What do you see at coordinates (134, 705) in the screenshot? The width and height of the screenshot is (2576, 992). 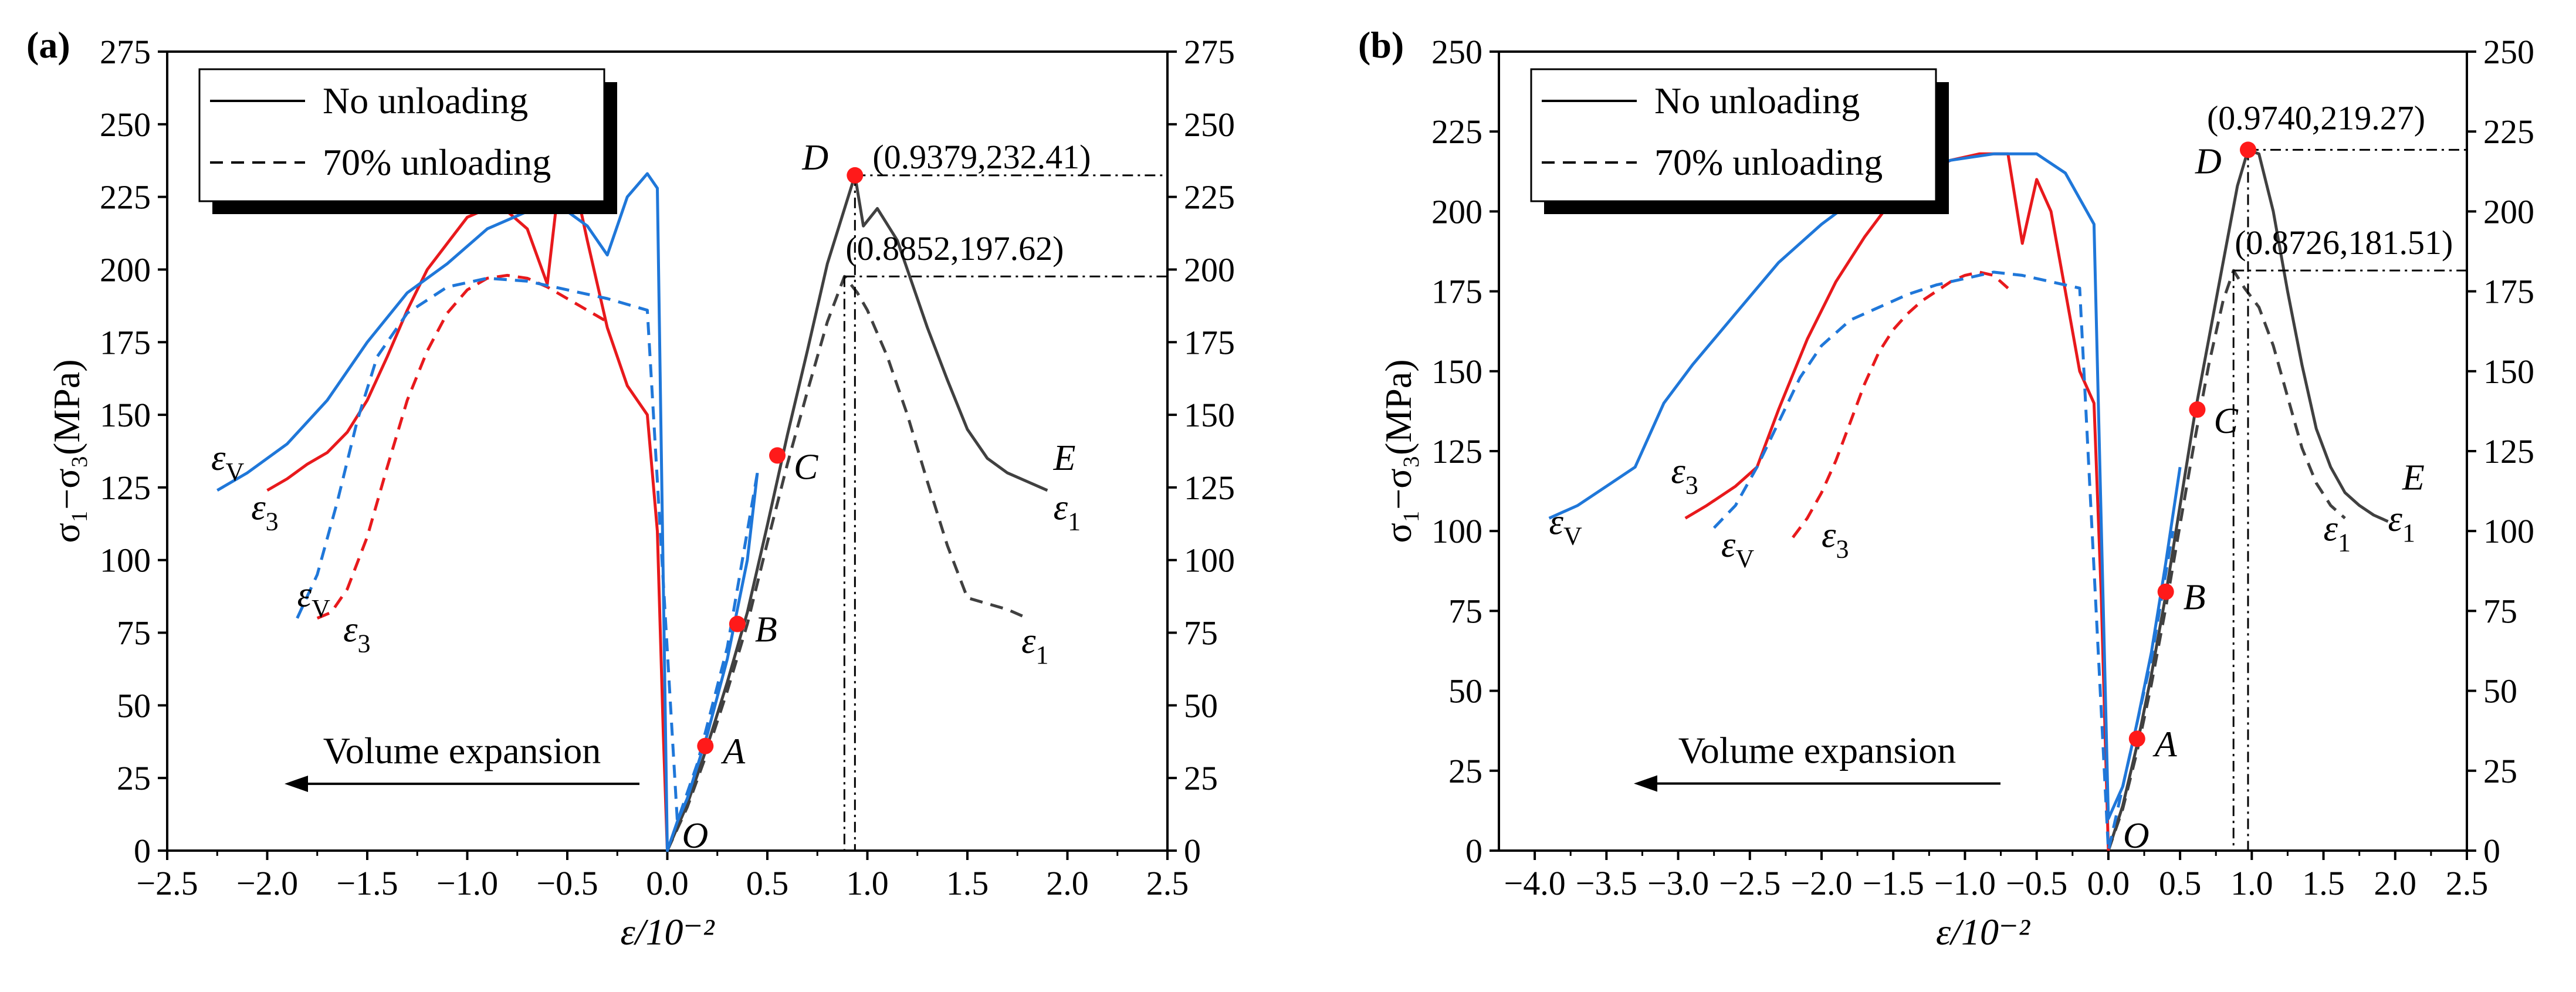 I see `y-tick-label-left: 50` at bounding box center [134, 705].